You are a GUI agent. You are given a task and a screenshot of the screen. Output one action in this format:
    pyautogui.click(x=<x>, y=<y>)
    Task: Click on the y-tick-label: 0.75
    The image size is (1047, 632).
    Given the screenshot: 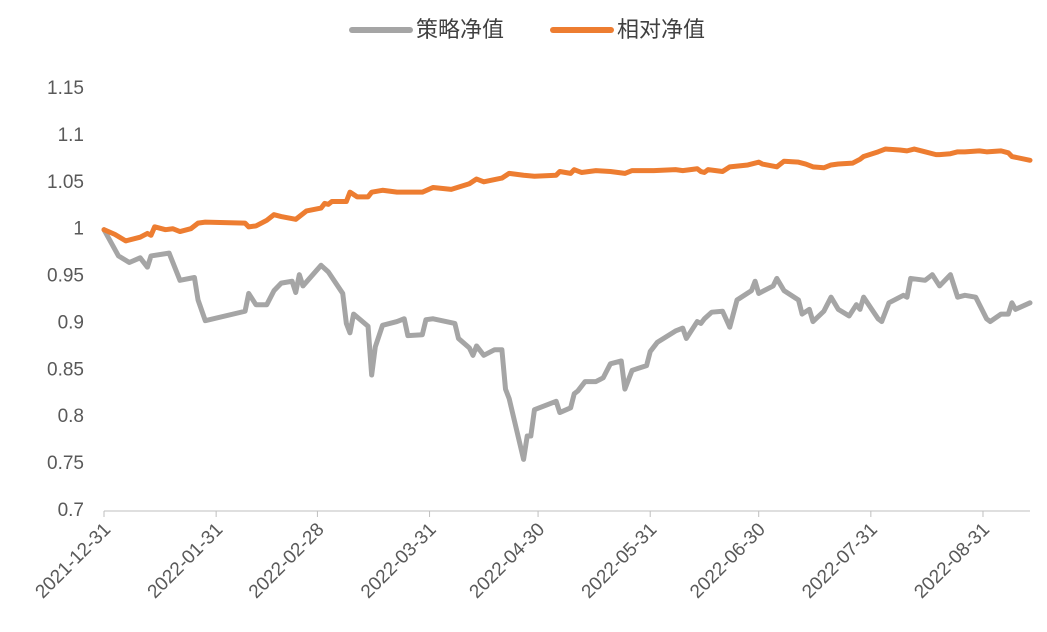 What is the action you would take?
    pyautogui.click(x=65, y=463)
    